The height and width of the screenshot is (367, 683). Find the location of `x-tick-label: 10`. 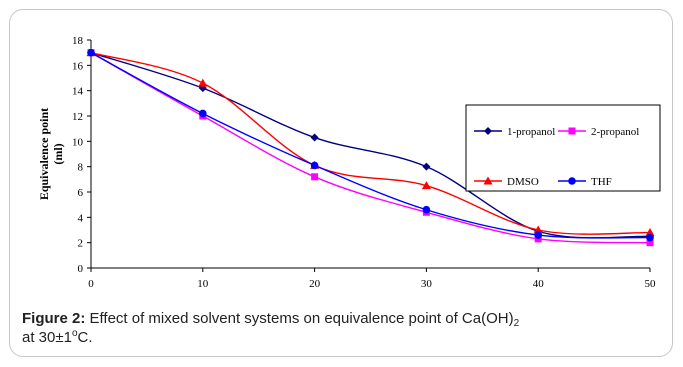

x-tick-label: 10 is located at coordinates (203, 284).